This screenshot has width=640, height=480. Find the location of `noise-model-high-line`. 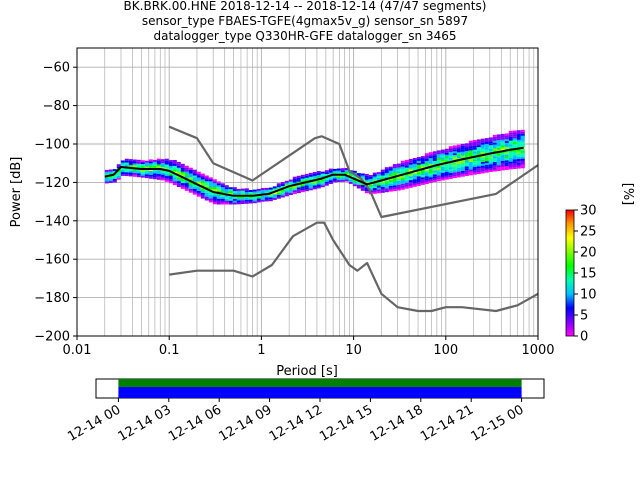

noise-model-high-line is located at coordinates (353, 172).